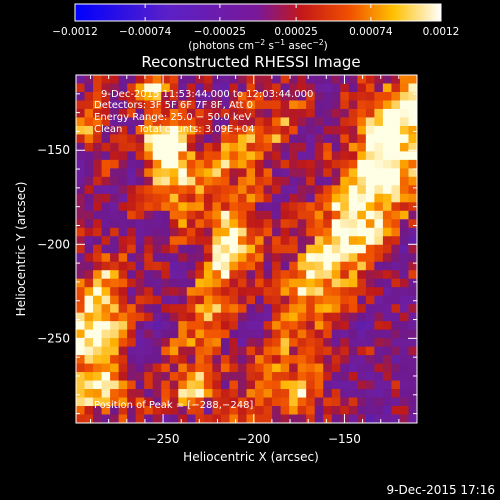  What do you see at coordinates (318, 42) in the screenshot?
I see `colorbar-unit-exp3: −2` at bounding box center [318, 42].